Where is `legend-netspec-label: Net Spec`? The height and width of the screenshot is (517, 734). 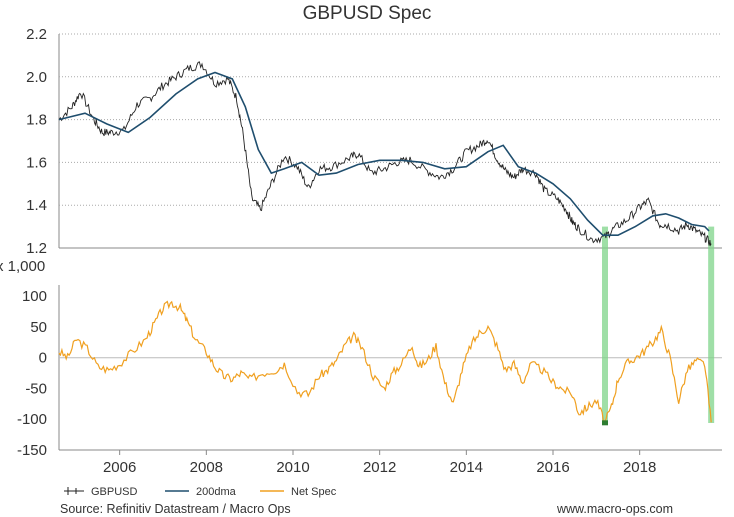 legend-netspec-label: Net Spec is located at coordinates (314, 492).